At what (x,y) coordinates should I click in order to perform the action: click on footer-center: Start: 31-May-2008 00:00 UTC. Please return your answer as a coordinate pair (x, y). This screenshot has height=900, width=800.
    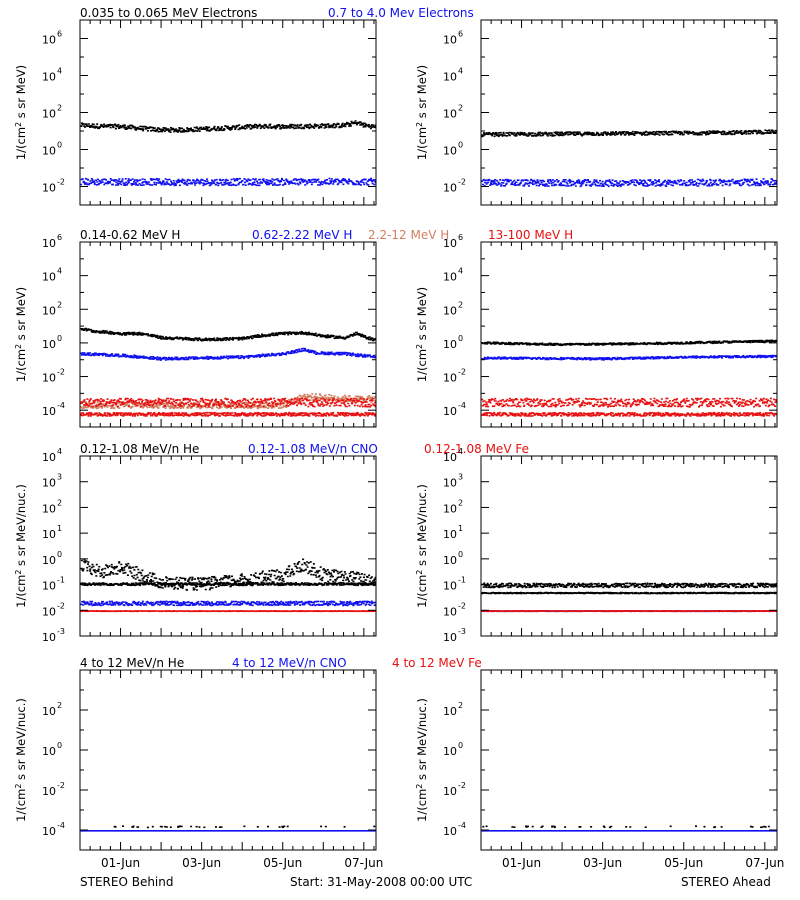
    Looking at the image, I should click on (381, 882).